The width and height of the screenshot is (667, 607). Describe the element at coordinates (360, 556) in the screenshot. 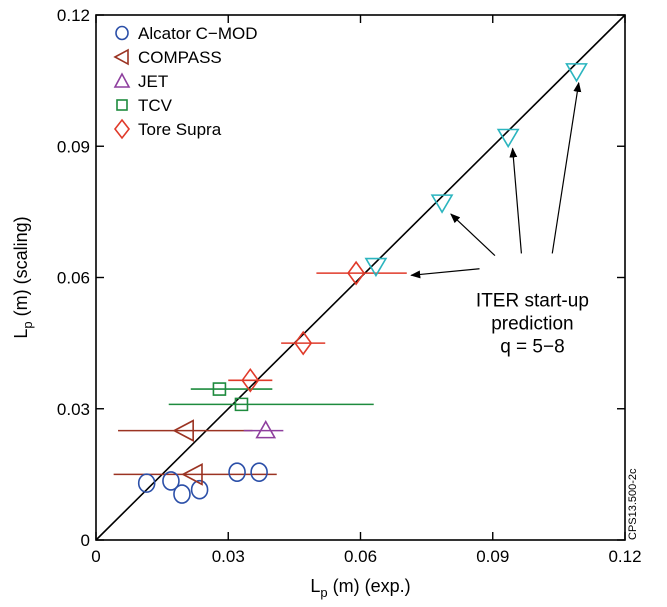

I see `x-tick-label: 0.06` at that location.